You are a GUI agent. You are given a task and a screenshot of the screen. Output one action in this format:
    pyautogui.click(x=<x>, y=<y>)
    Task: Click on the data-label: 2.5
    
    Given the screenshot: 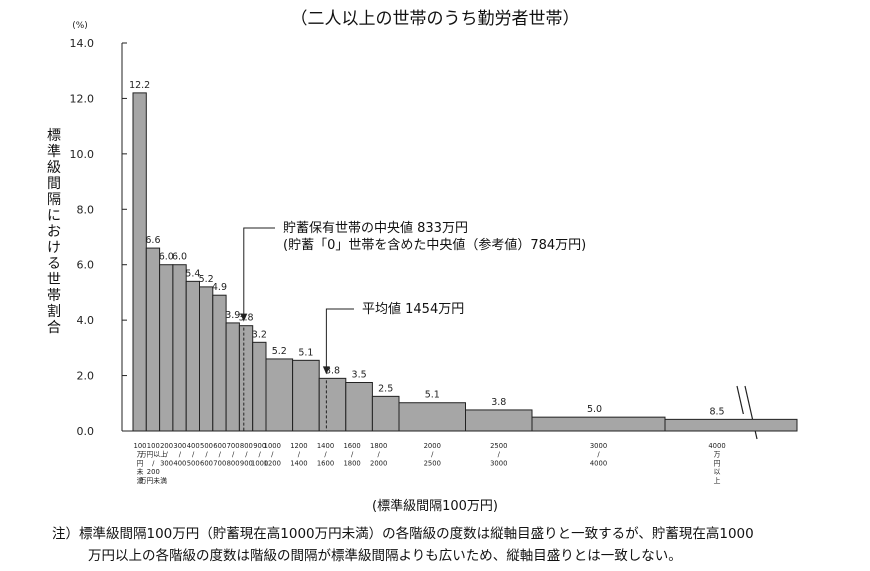 What is the action you would take?
    pyautogui.click(x=385, y=388)
    